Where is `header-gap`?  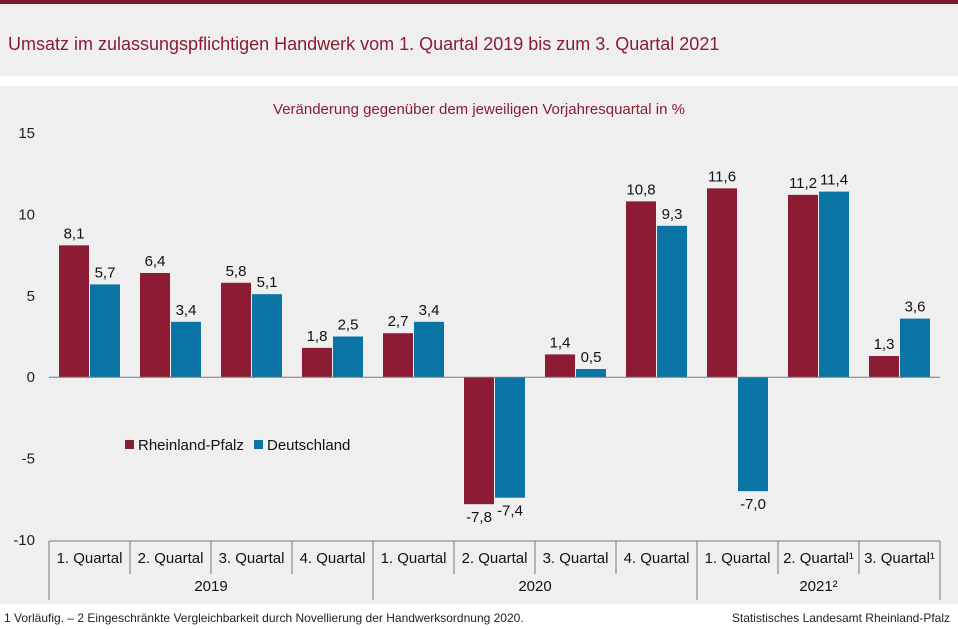
header-gap is located at coordinates (479, 81).